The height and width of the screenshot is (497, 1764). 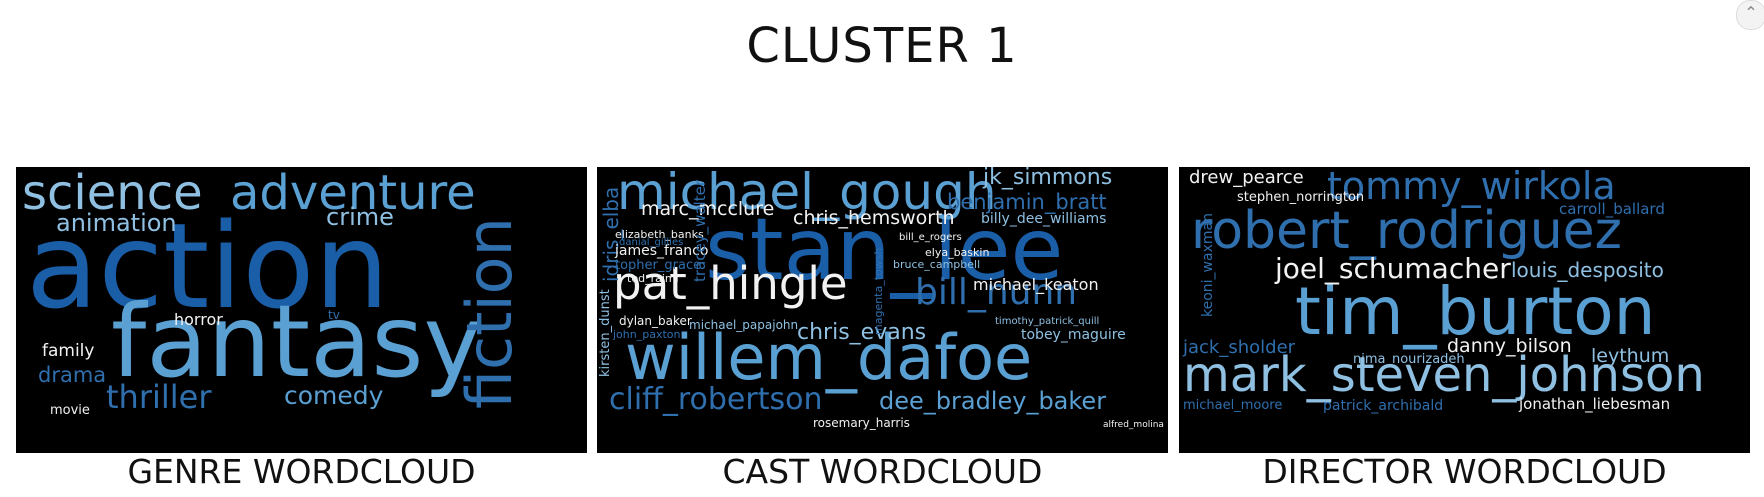 What do you see at coordinates (730, 283) in the screenshot?
I see `cast-word: pat_hingle` at bounding box center [730, 283].